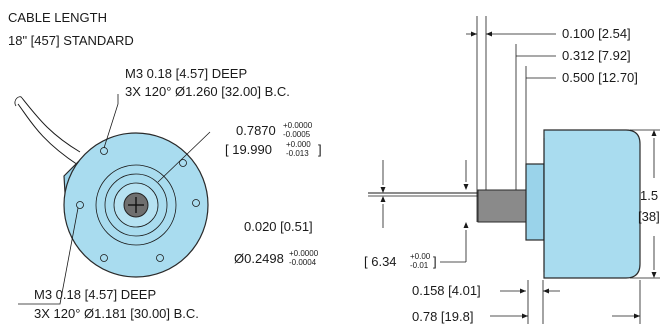  Describe the element at coordinates (297, 153) in the screenshot. I see `bore-metric-tol-lower: -0.013` at that location.